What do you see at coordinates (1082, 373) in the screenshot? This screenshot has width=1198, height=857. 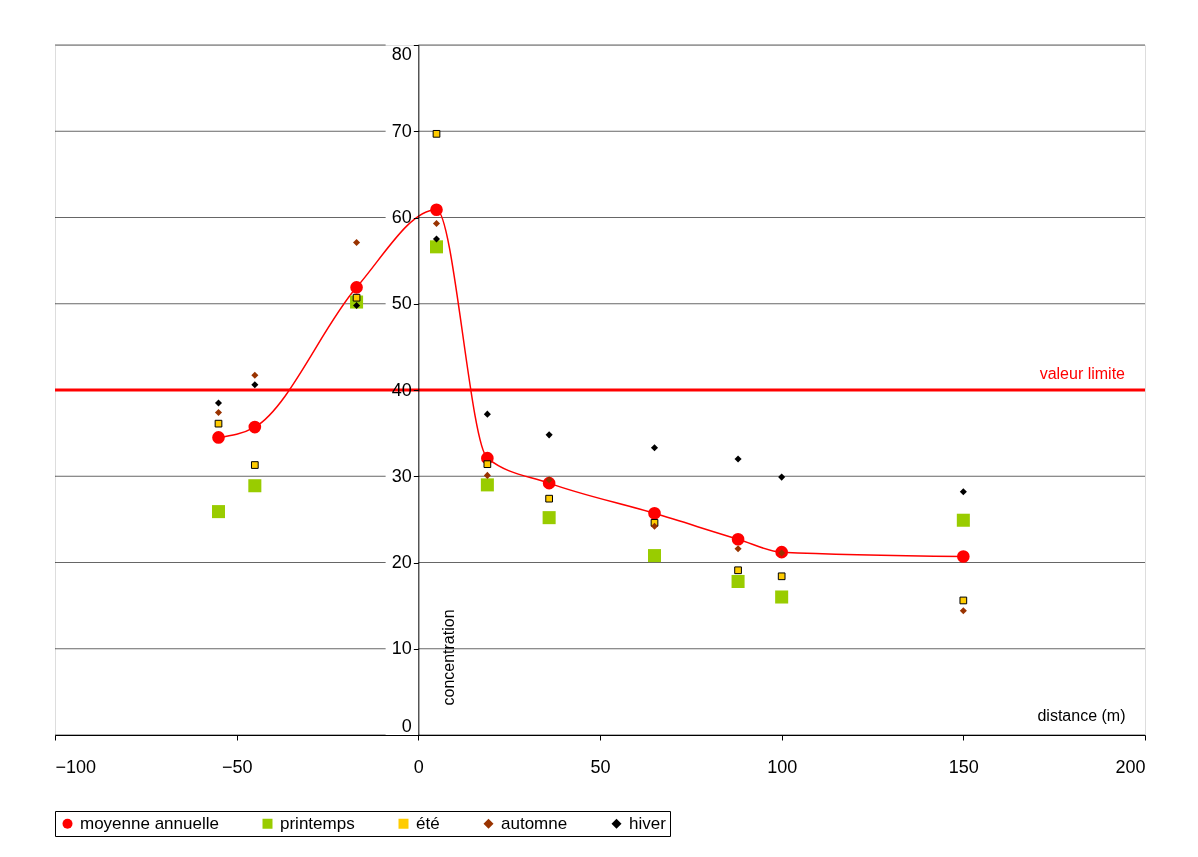 I see `ref-line-label: valeur limite` at bounding box center [1082, 373].